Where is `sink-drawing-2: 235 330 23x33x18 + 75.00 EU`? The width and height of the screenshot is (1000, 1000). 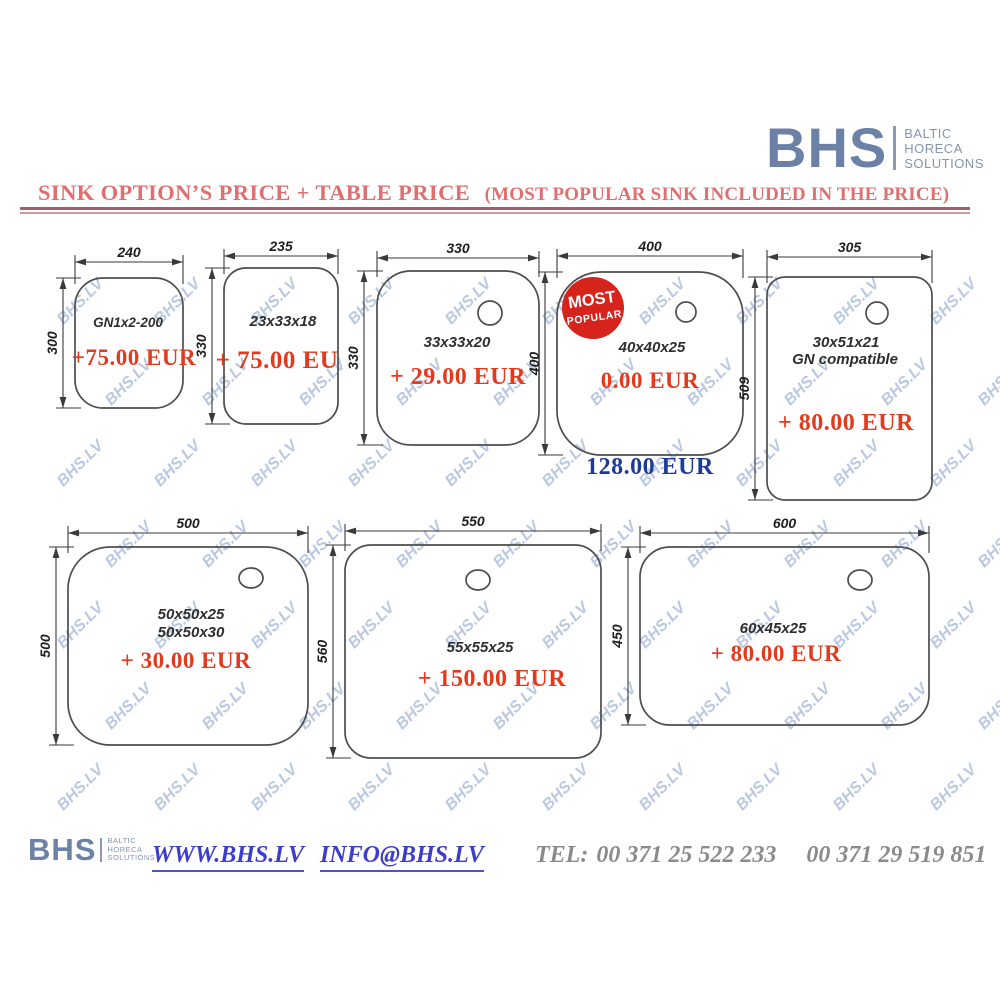 sink-drawing-2: 235 330 23x33x18 + 75.00 EU is located at coordinates (266, 331).